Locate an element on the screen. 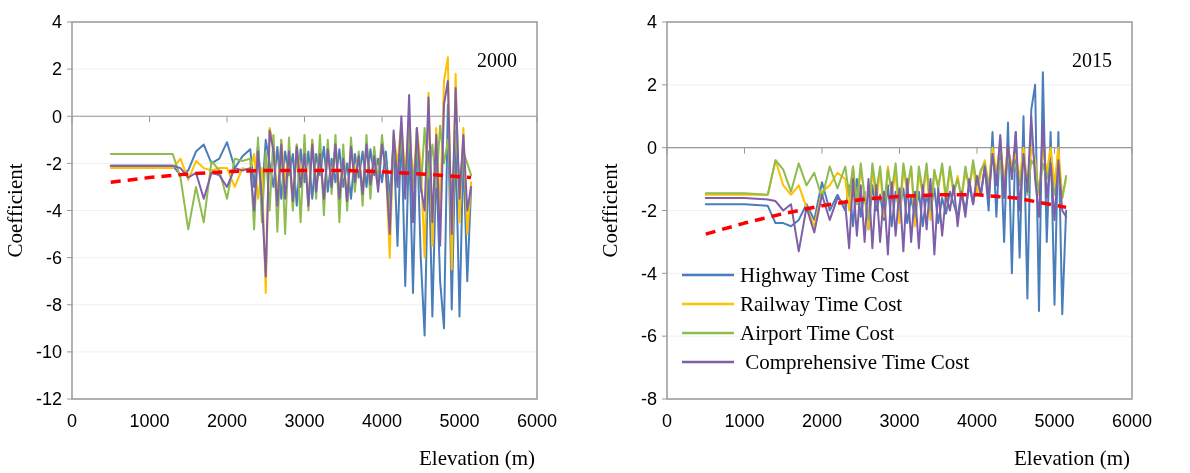 This screenshot has height=473, width=1190. annotation: 2000 is located at coordinates (497, 60).